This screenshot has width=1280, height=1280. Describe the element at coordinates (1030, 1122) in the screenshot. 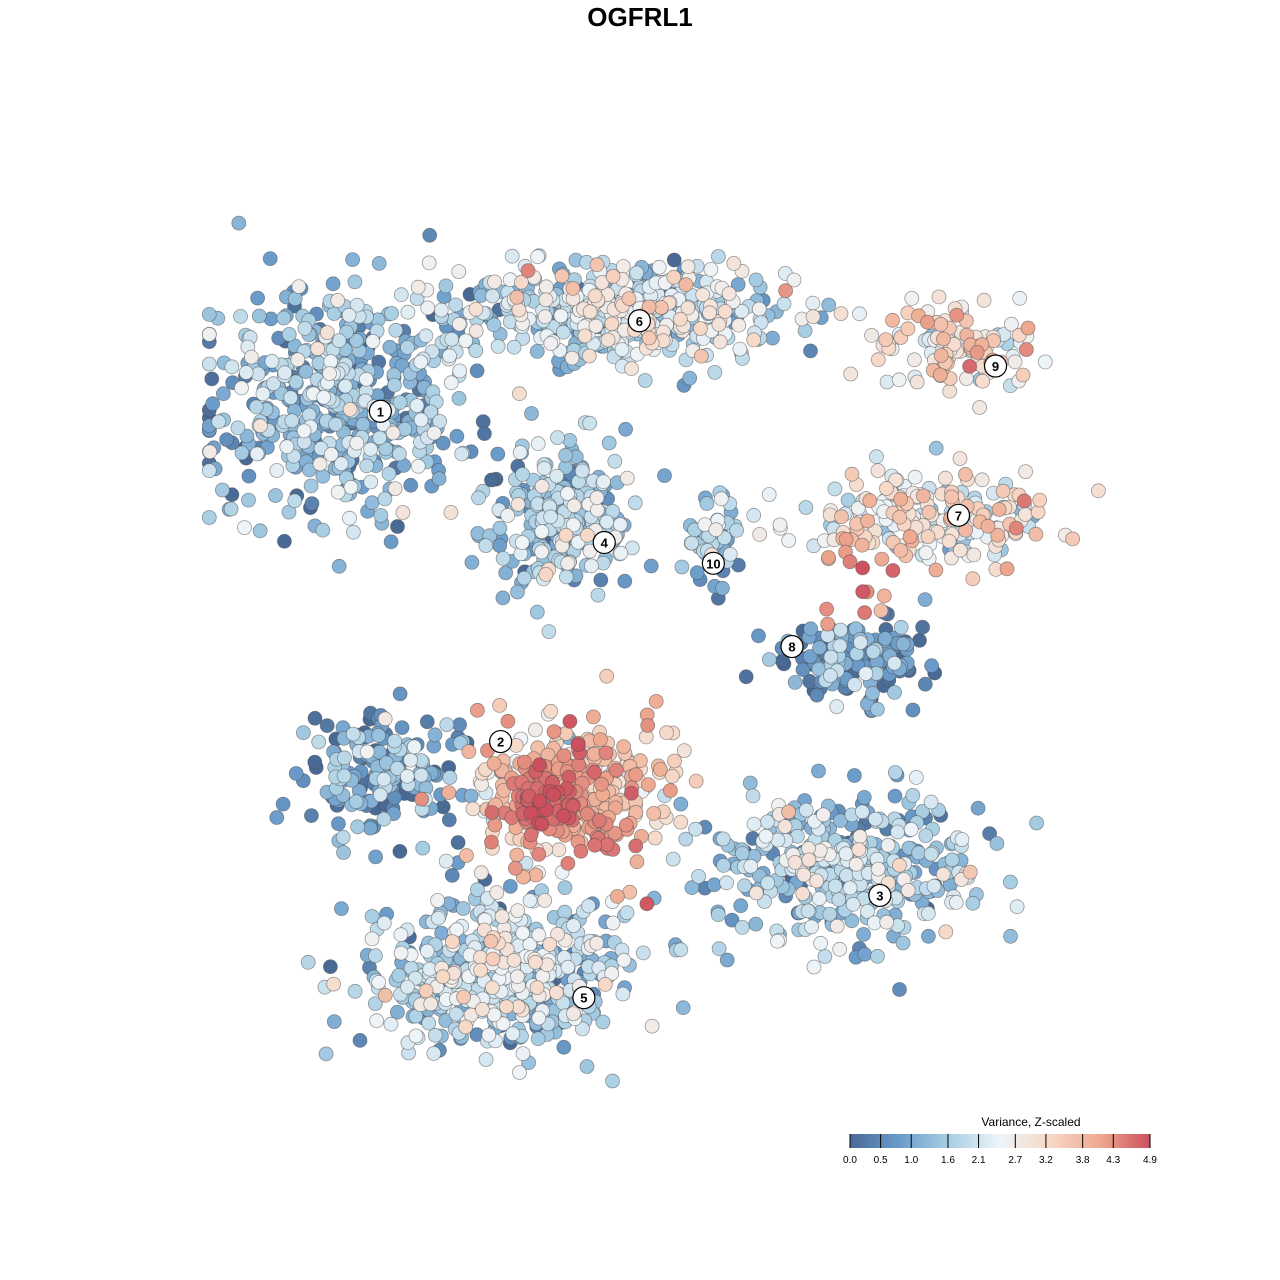

I see `colorbar-title: Variance, Z-scaled` at that location.